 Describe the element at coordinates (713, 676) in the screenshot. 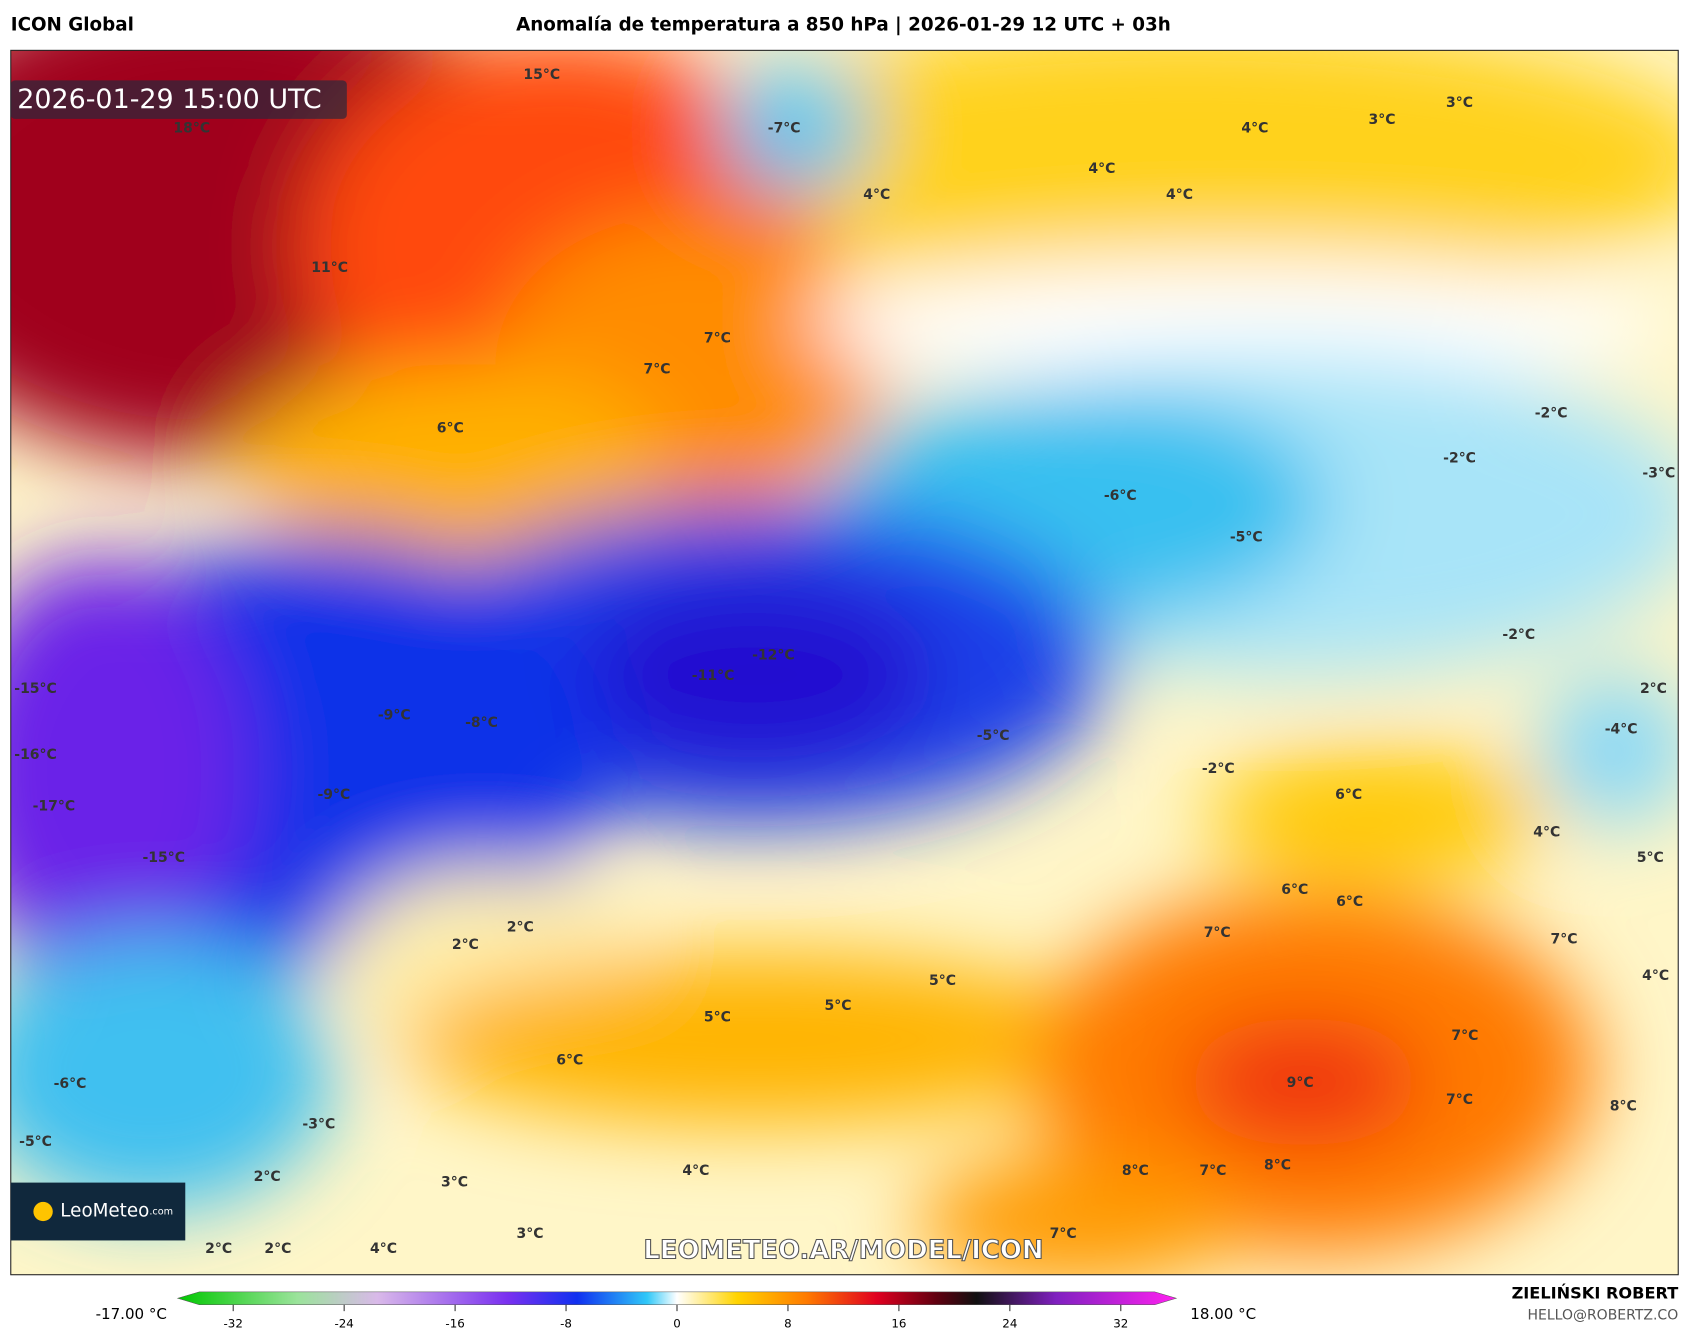

I see `temperature-label: -11°C` at that location.